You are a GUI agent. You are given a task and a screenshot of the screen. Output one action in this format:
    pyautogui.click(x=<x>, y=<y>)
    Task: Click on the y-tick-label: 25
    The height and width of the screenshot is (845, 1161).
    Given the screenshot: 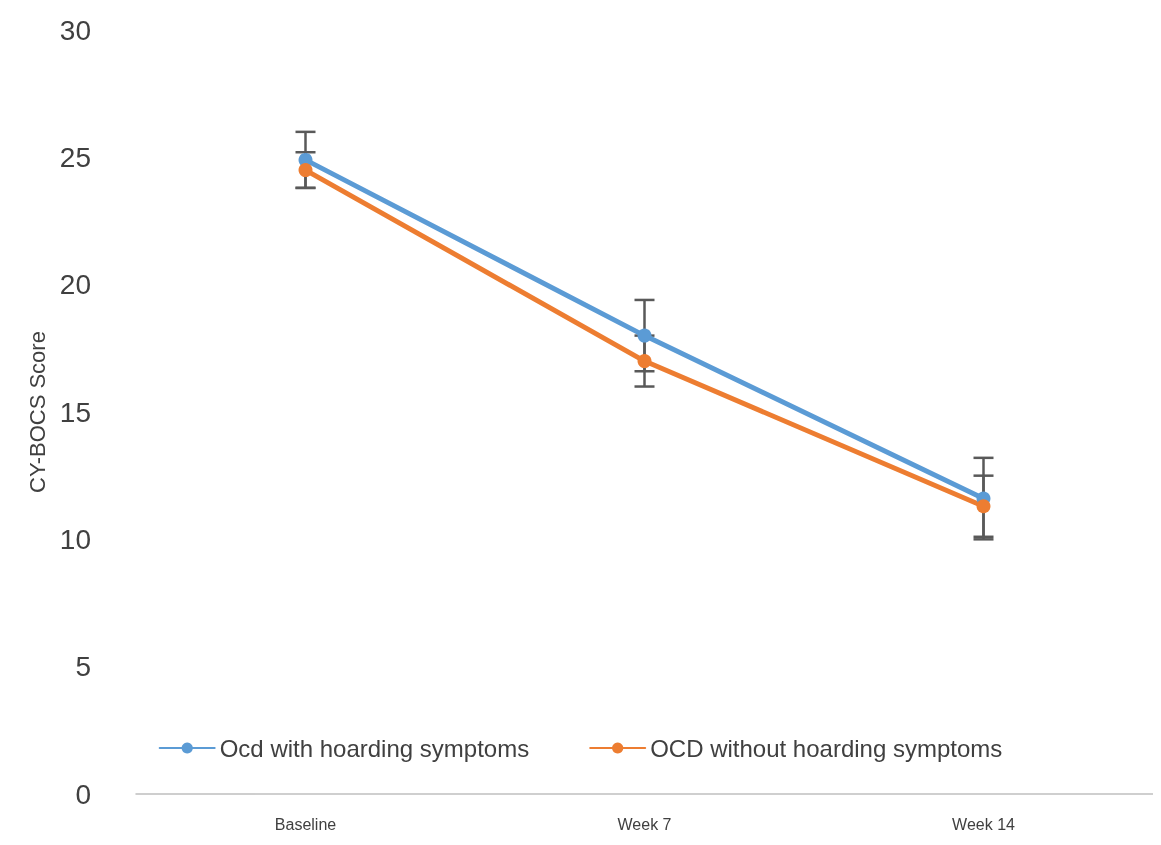 What is the action you would take?
    pyautogui.click(x=75, y=157)
    